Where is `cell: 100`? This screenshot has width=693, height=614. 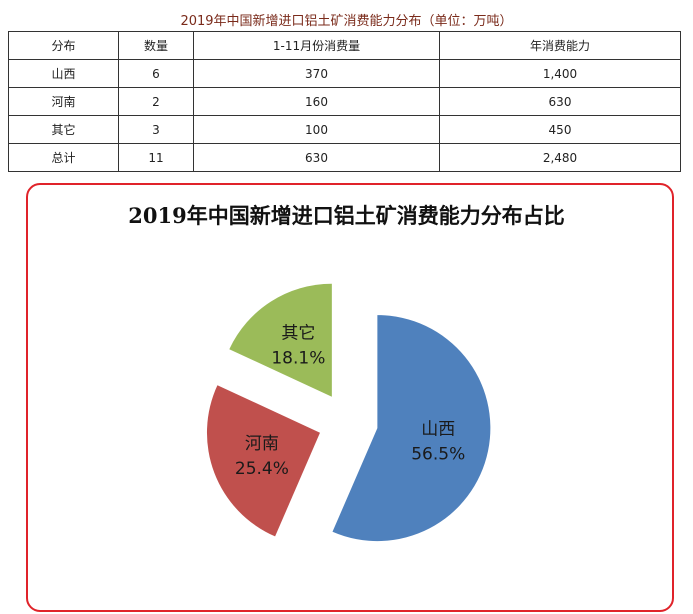 cell: 100 is located at coordinates (316, 129).